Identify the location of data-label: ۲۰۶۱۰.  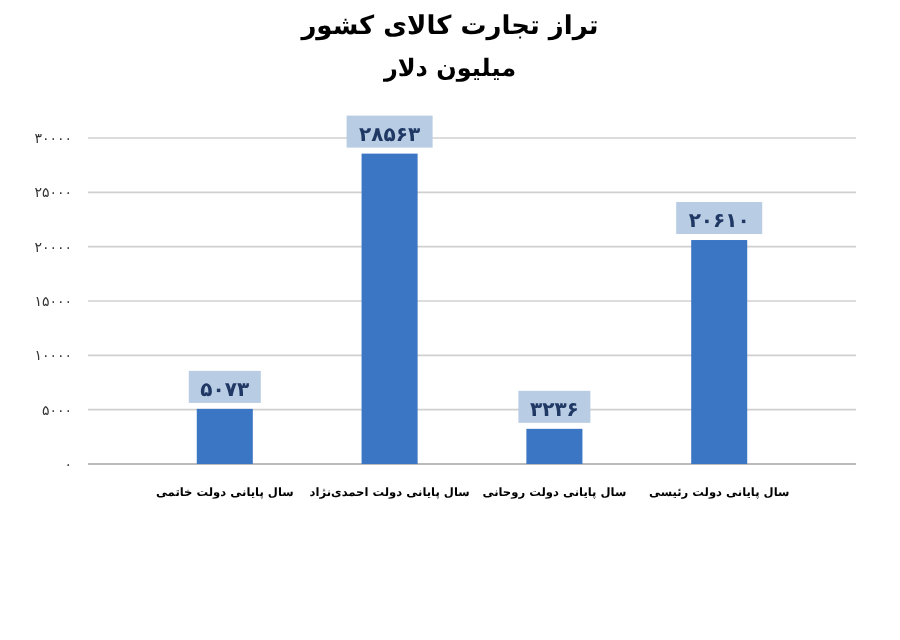
(719, 222).